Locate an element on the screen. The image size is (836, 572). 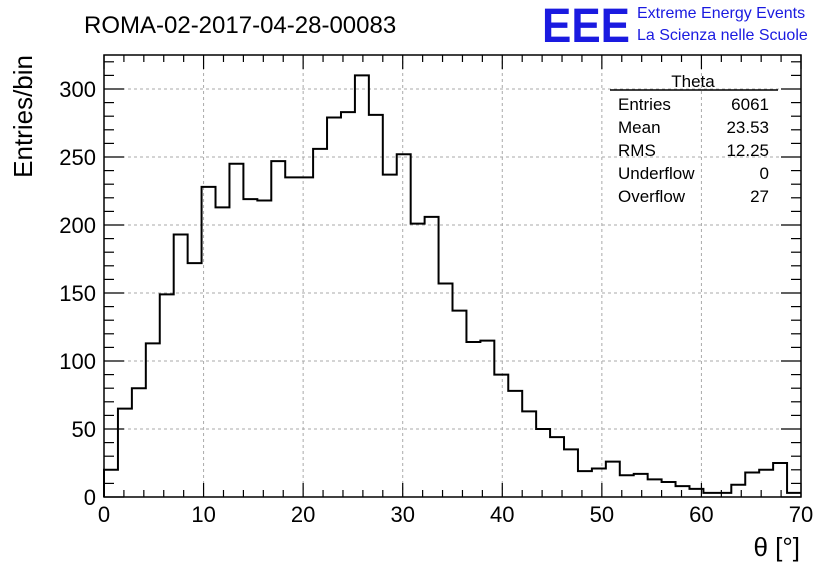
stats-label: Entries is located at coordinates (644, 104).